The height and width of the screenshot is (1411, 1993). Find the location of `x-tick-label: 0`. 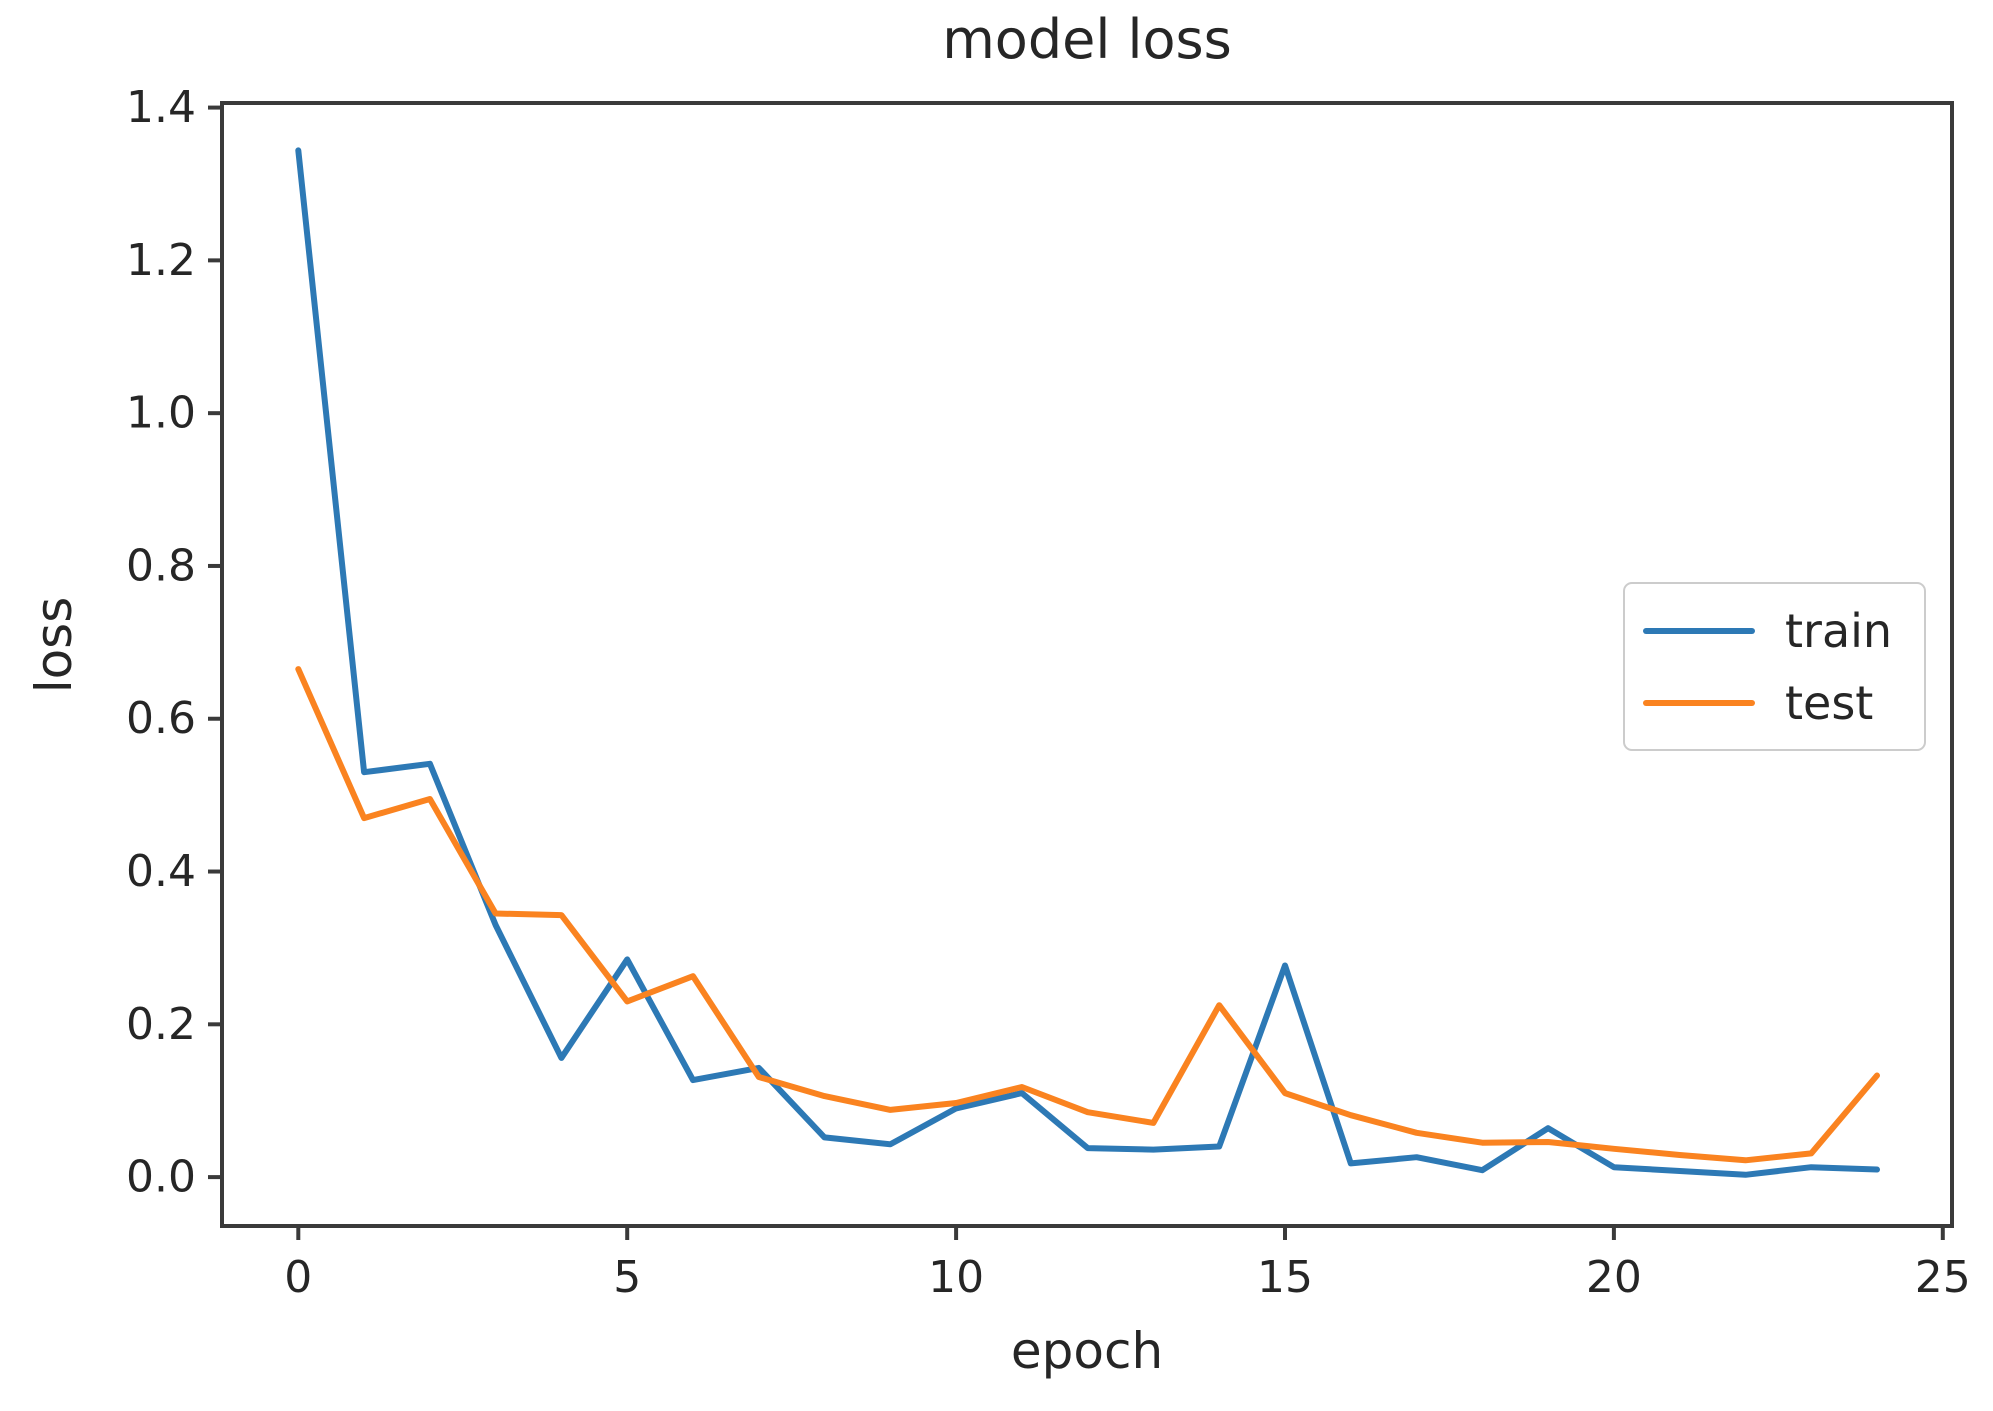

x-tick-label: 0 is located at coordinates (298, 1277).